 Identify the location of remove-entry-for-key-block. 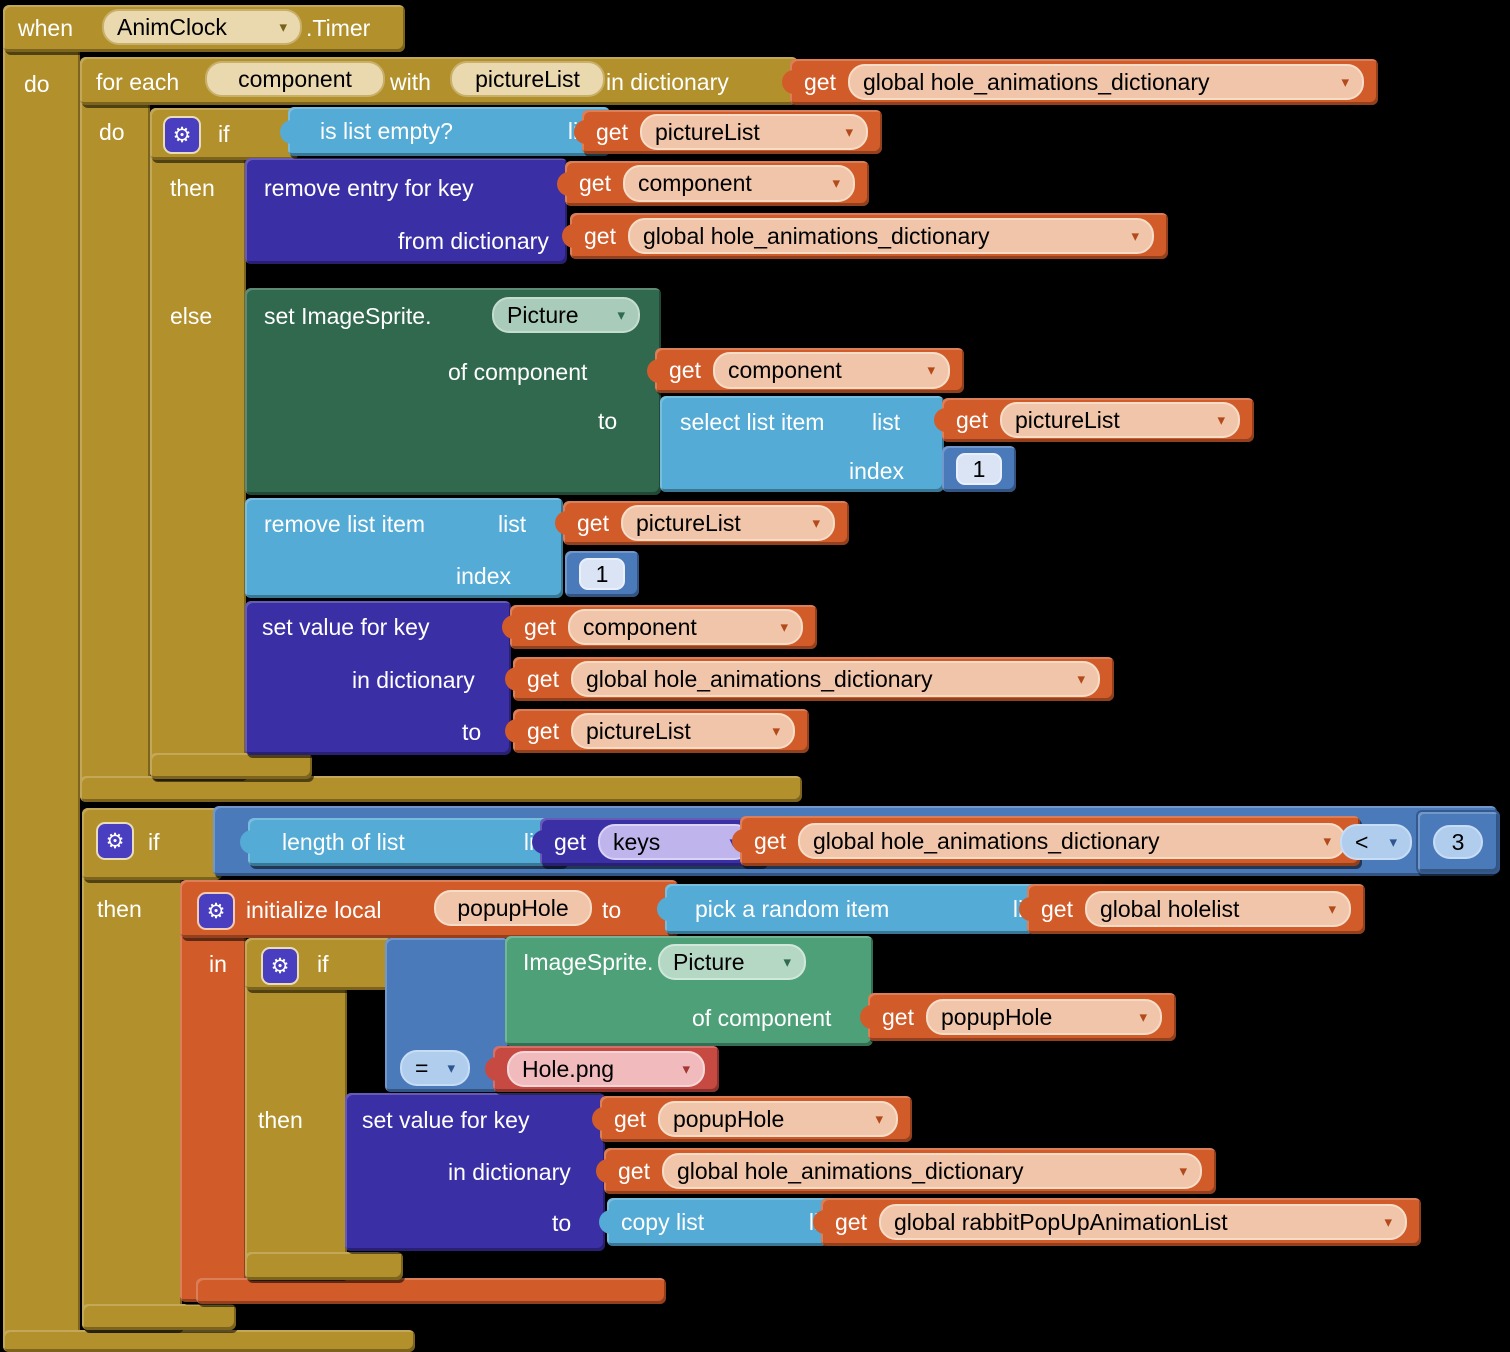
(406, 211).